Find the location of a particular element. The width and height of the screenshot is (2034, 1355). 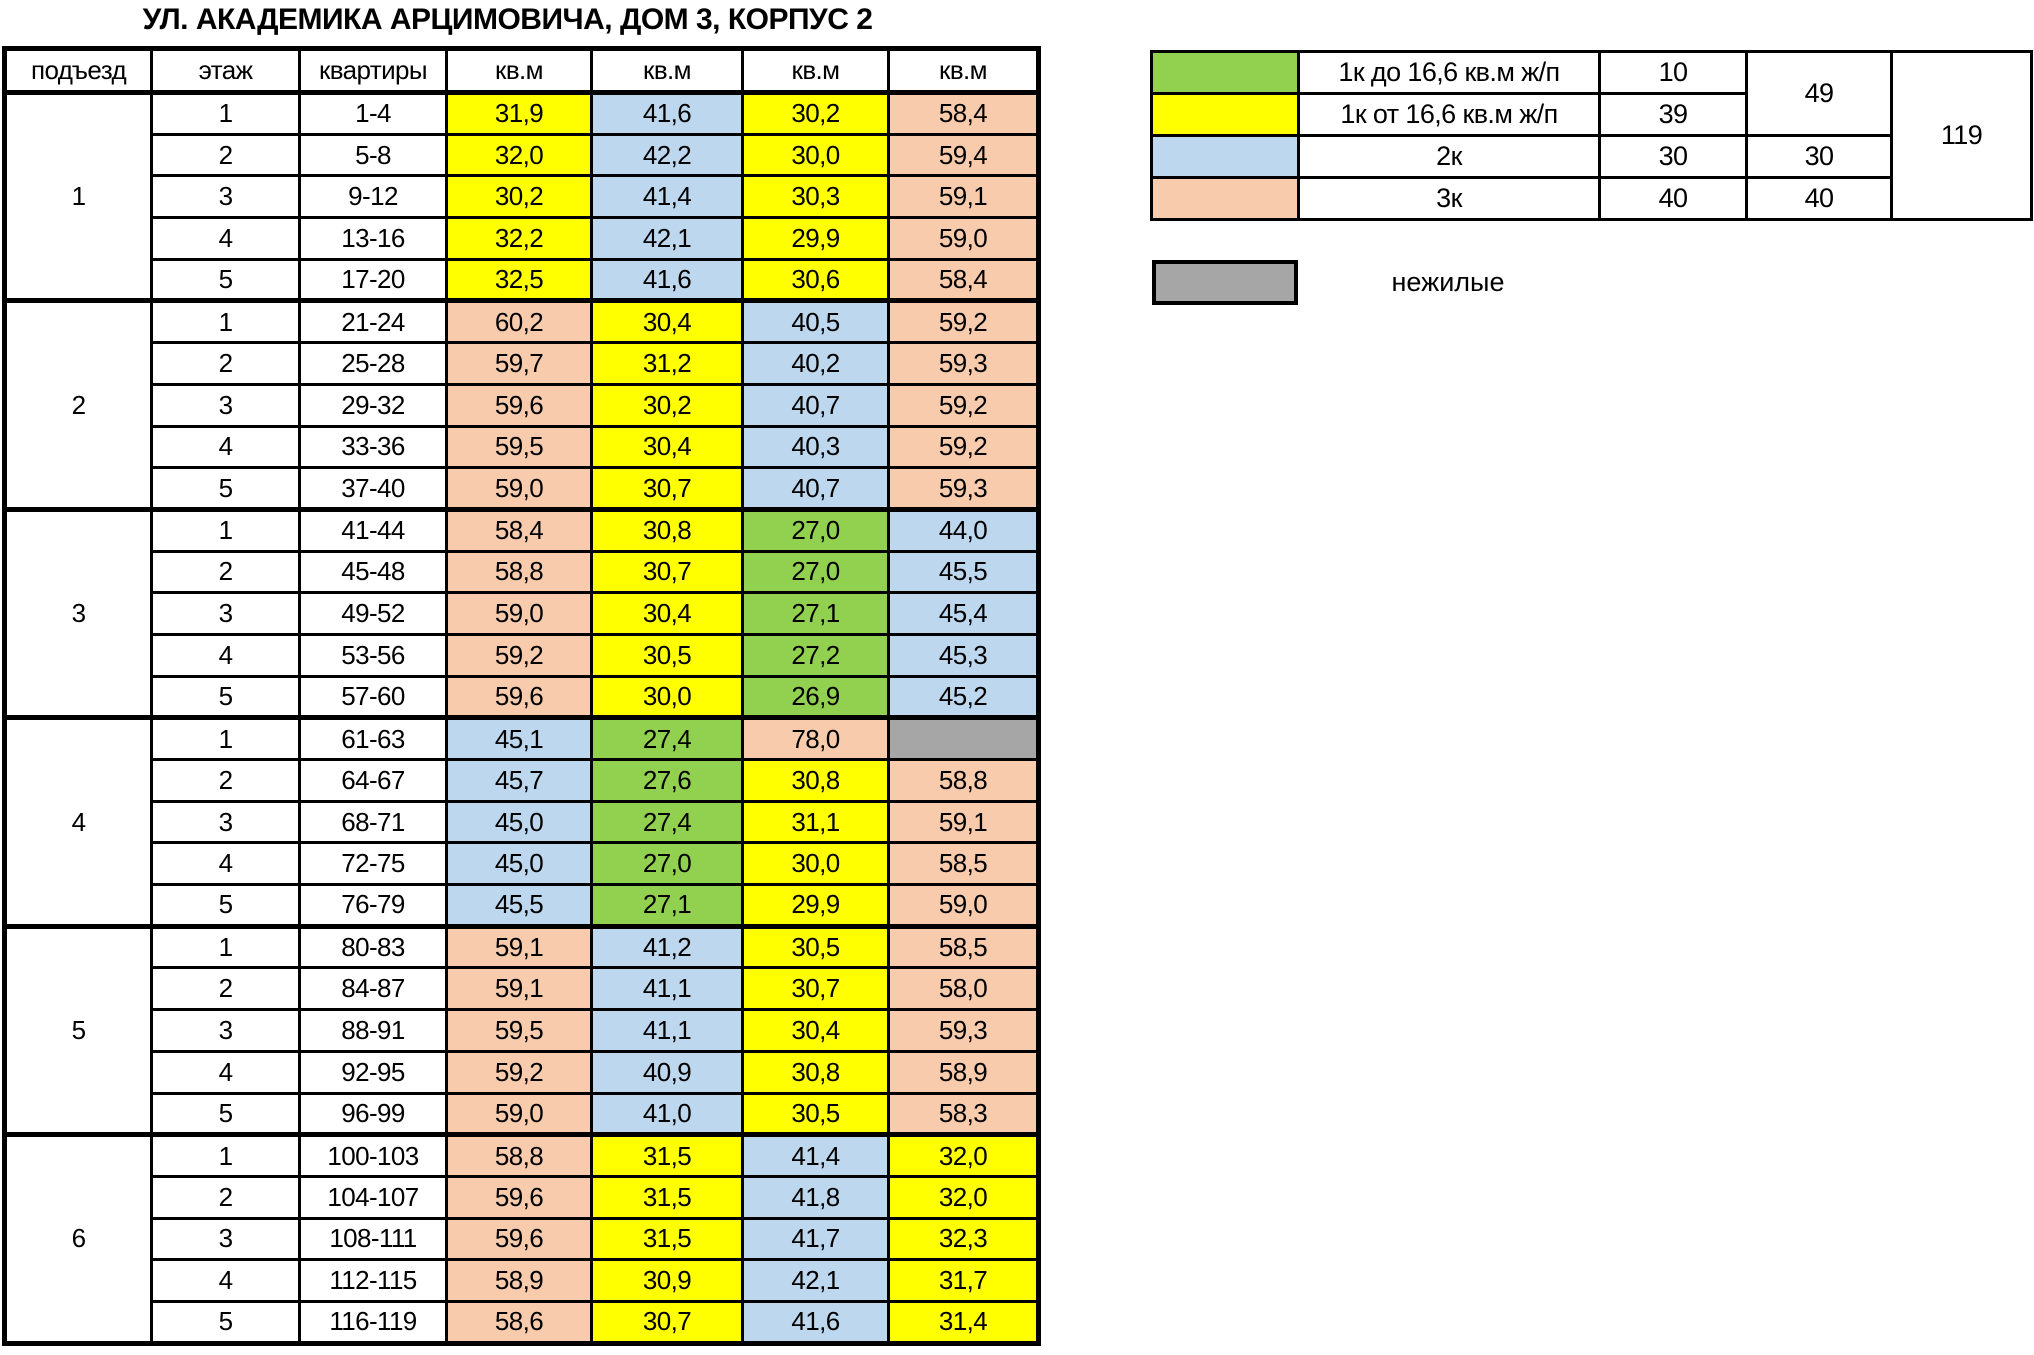

table-row: 5 116-119 58,6 30,7 41,6 31,4 is located at coordinates (522, 1322).